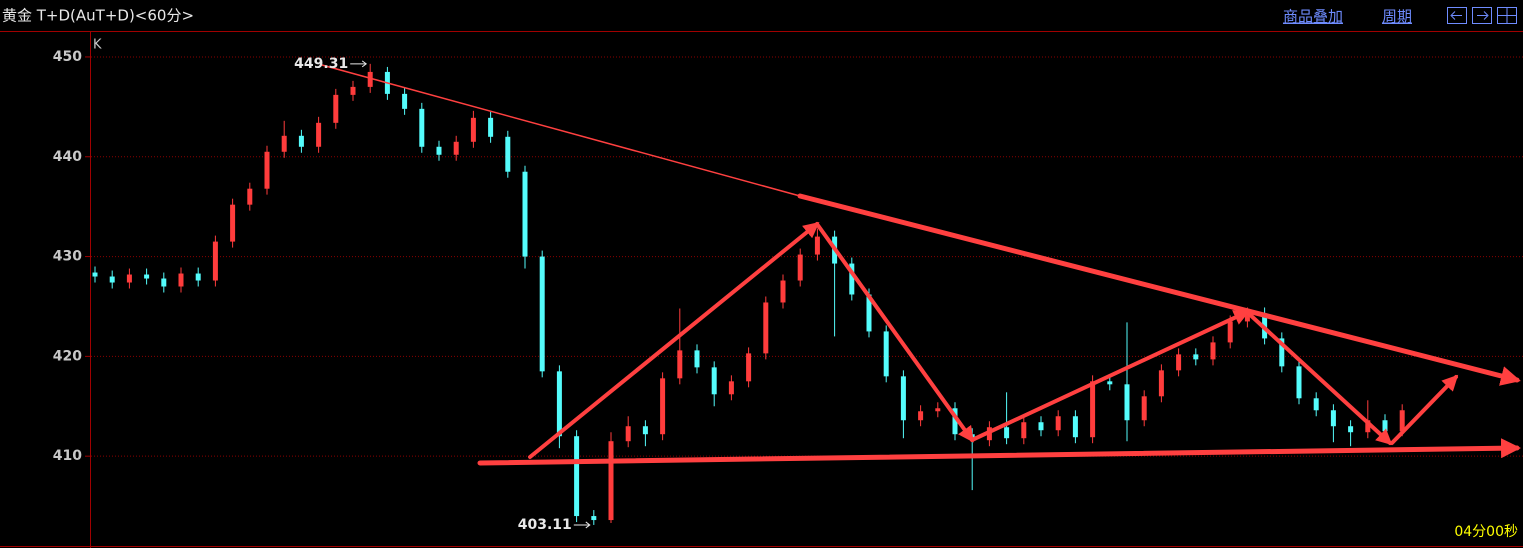  What do you see at coordinates (98, 16) in the screenshot?
I see `chart-title: 黄金 T+D(AuT+D)<60分>` at bounding box center [98, 16].